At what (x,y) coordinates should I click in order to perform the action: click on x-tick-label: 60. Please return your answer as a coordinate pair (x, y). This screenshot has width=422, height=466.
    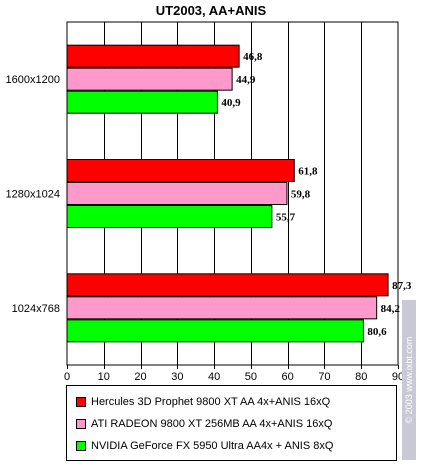
    Looking at the image, I should click on (288, 377).